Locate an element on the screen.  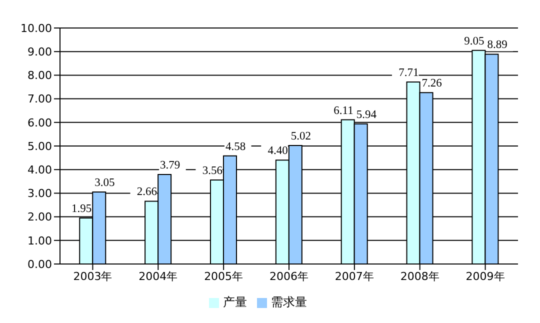
legend-label: 产量 is located at coordinates (235, 302).